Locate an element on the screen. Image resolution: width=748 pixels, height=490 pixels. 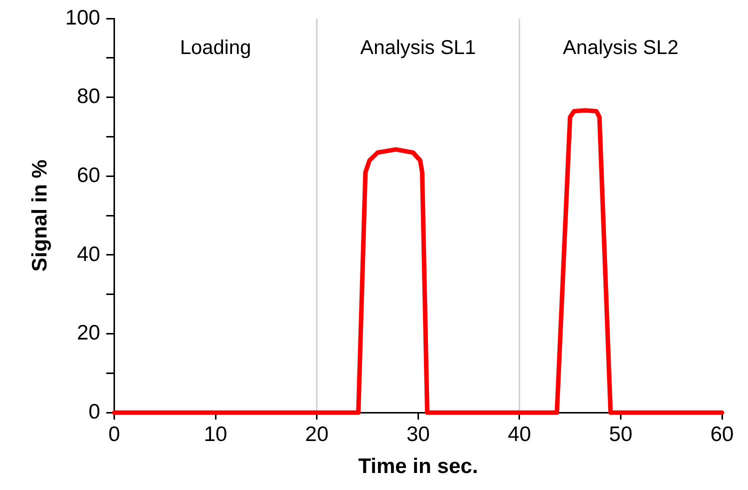
x-tick-label: 20 is located at coordinates (317, 434).